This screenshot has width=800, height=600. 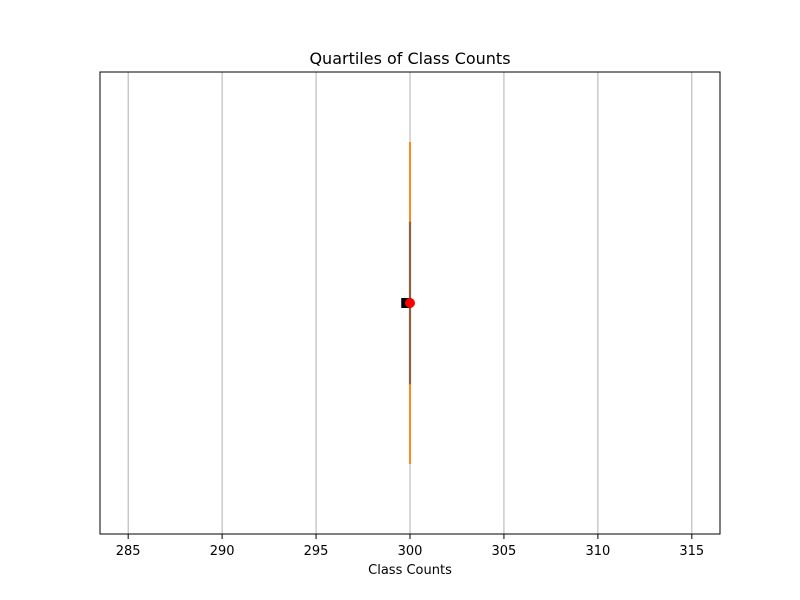 What do you see at coordinates (128, 551) in the screenshot?
I see `x-tick-label: 285` at bounding box center [128, 551].